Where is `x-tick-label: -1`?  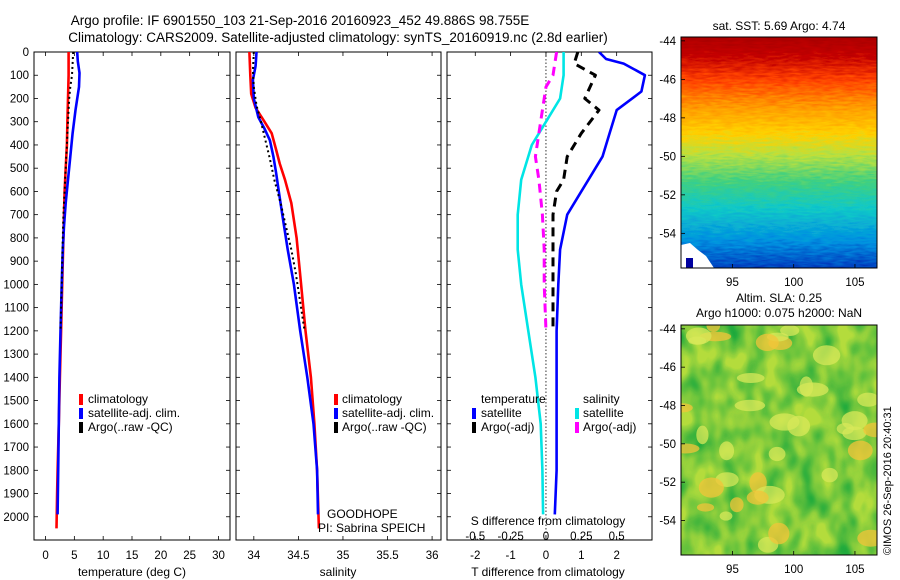 x-tick-label: -1 is located at coordinates (511, 556).